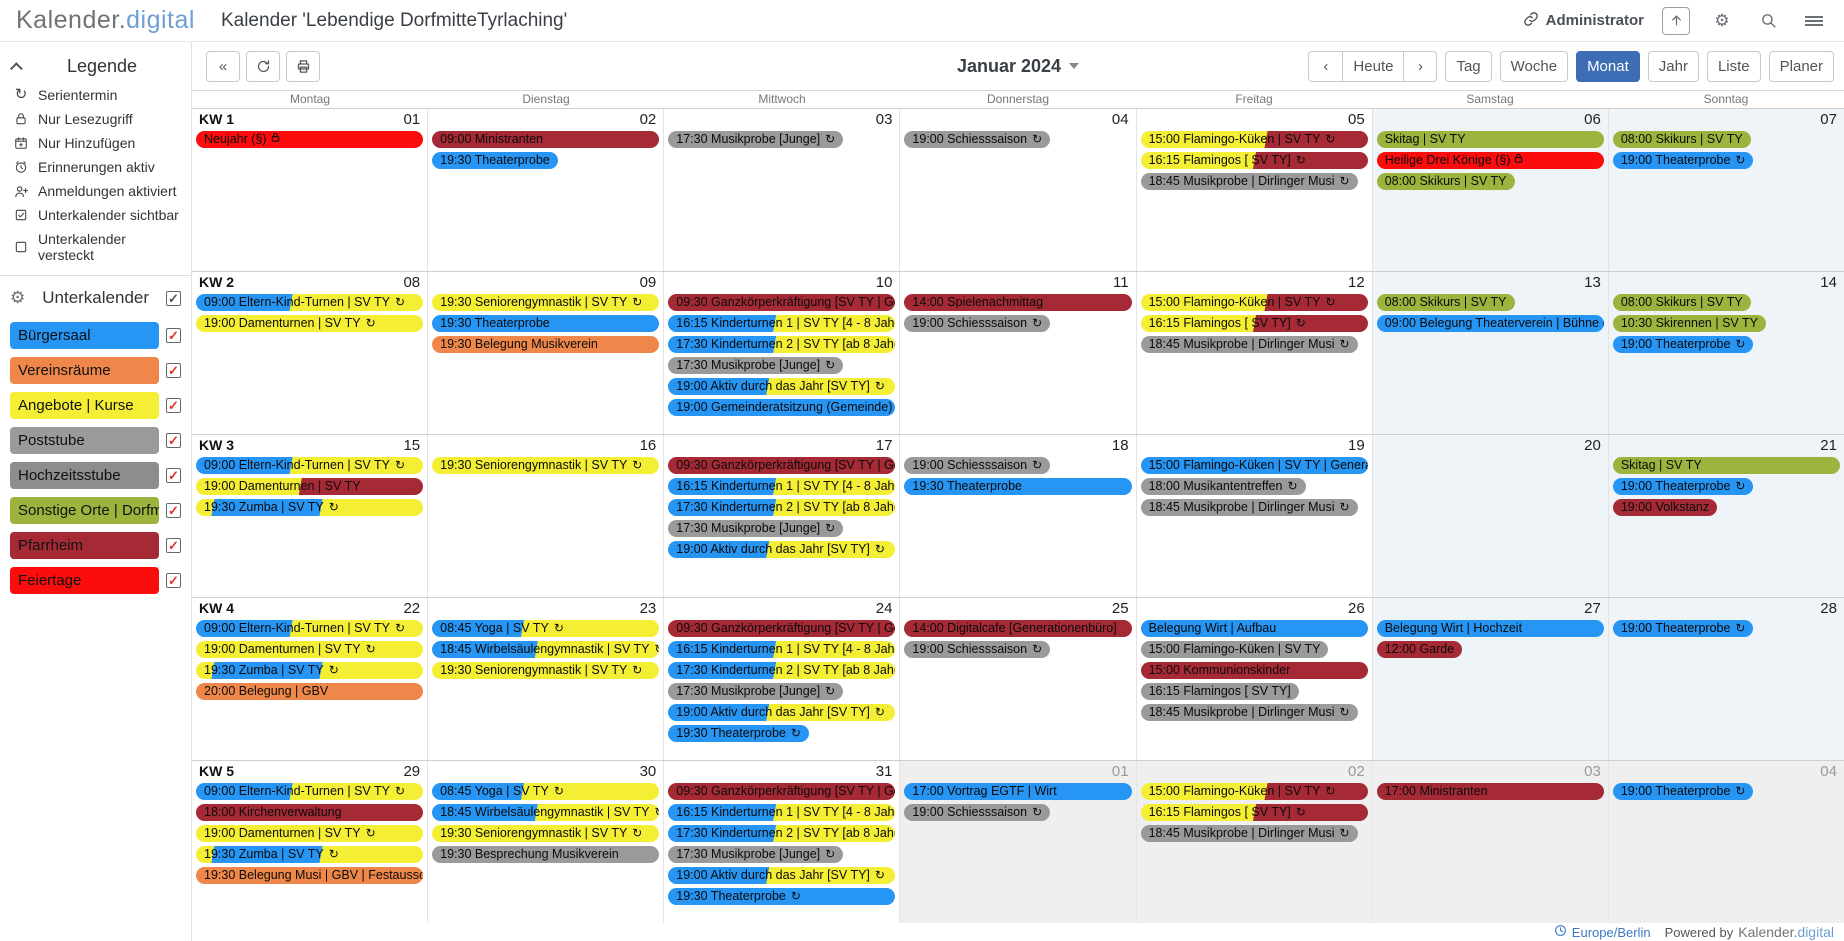 This screenshot has width=1844, height=941. Describe the element at coordinates (95, 580) in the screenshot. I see `subcalendar-item: Feiertage ✓` at that location.